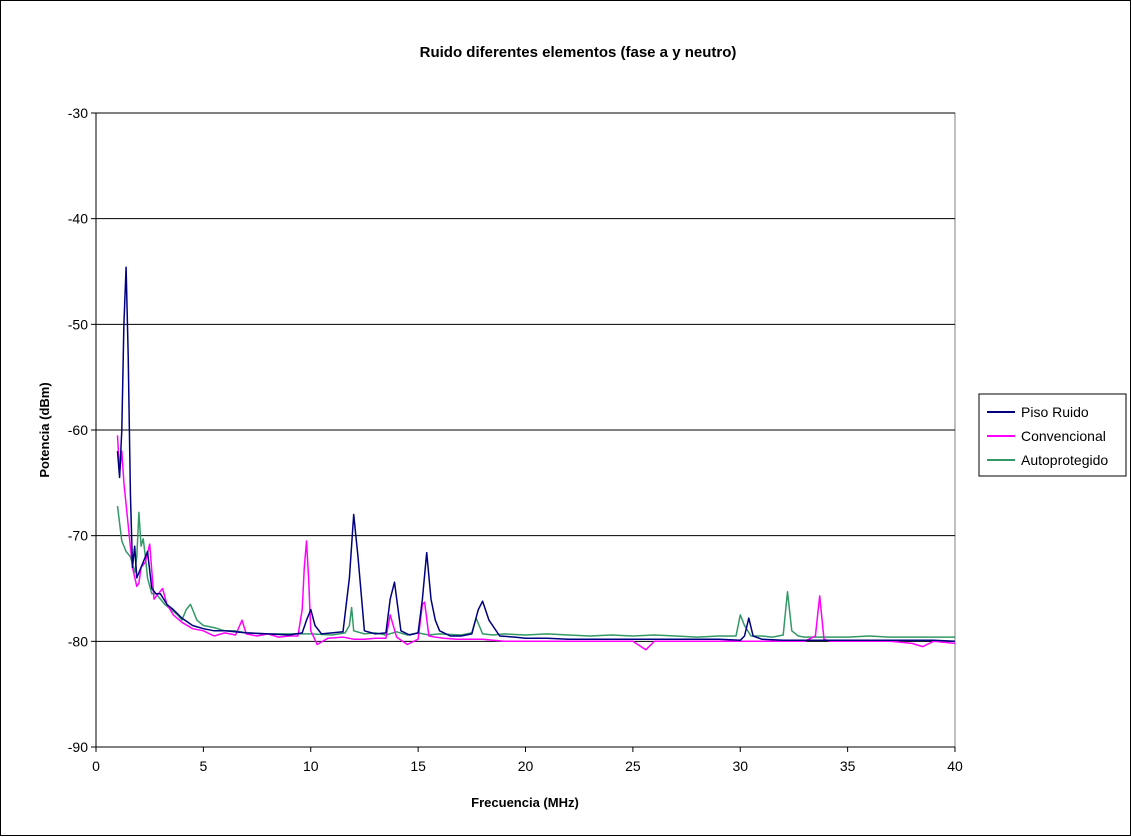 The height and width of the screenshot is (837, 1131). Describe the element at coordinates (1064, 460) in the screenshot. I see `legend-label: Autoprotegido` at that location.